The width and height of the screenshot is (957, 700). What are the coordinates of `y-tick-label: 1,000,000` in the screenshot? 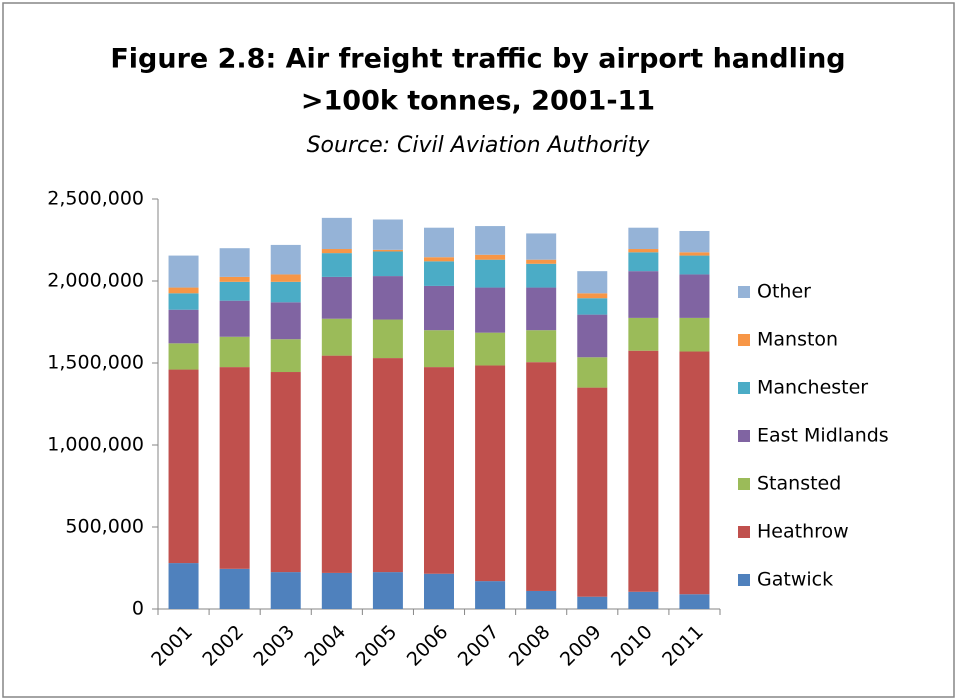 It's located at (95, 445).